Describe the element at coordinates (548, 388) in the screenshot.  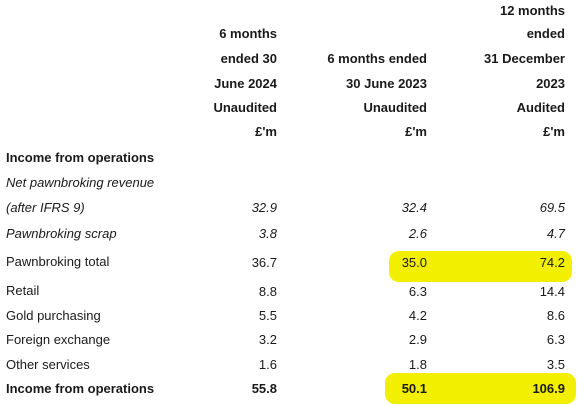
I see `table-cell: 106.9` at that location.